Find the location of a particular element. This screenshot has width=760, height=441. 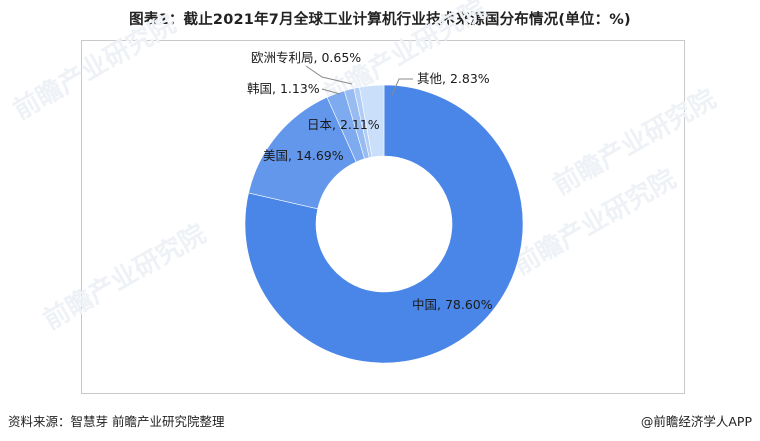

data-label: 美国, 14.69% is located at coordinates (303, 155).